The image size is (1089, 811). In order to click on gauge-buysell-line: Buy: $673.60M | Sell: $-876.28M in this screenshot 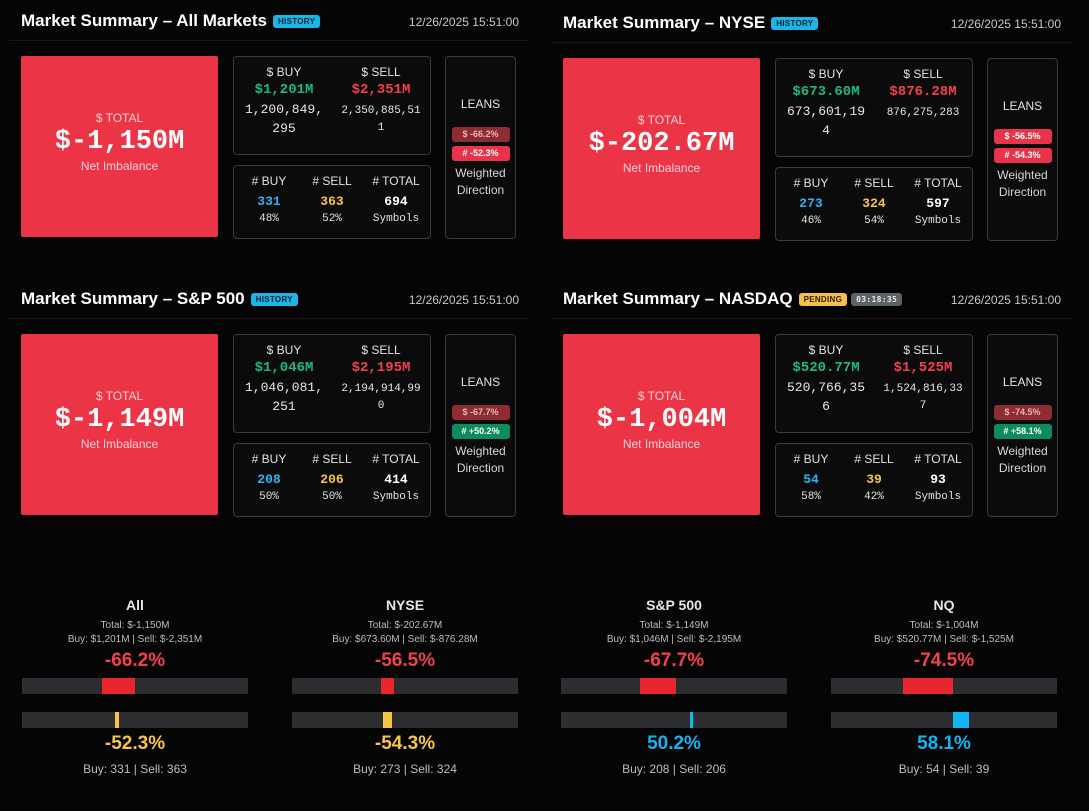, I will do `click(405, 639)`.